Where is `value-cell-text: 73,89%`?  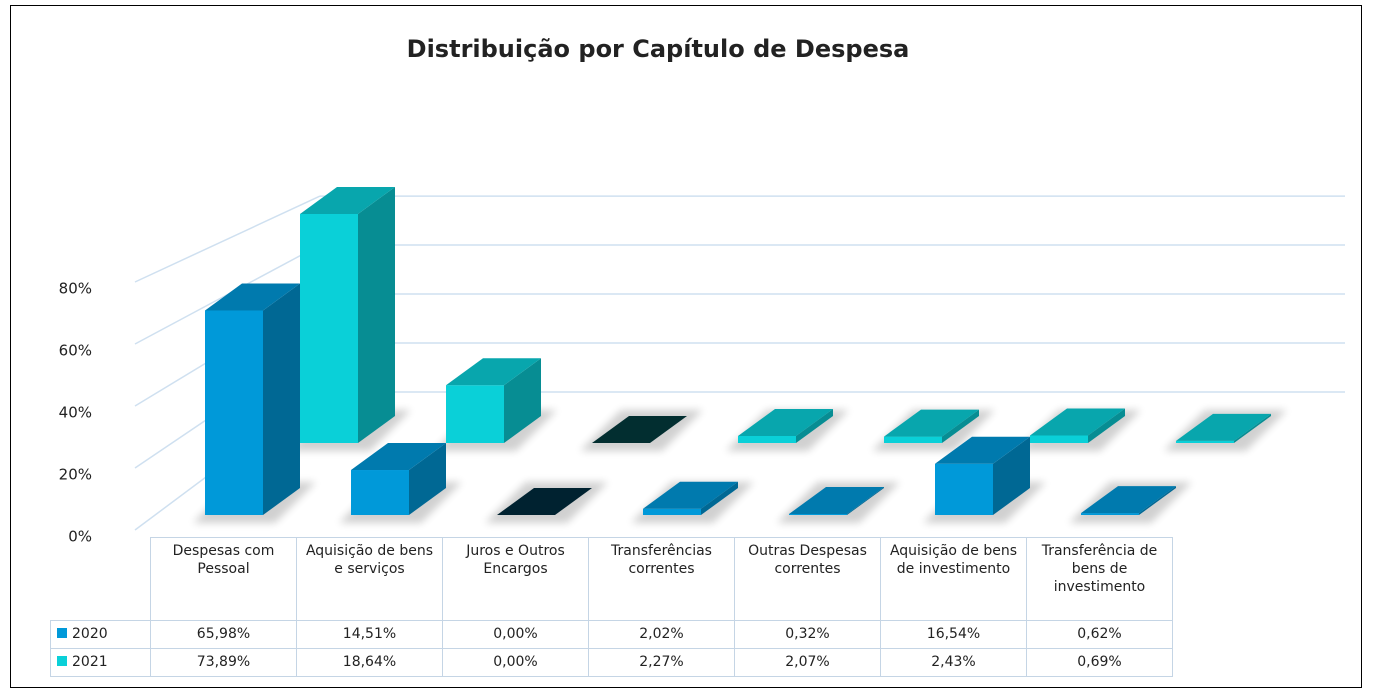
value-cell-text: 73,89% is located at coordinates (223, 662).